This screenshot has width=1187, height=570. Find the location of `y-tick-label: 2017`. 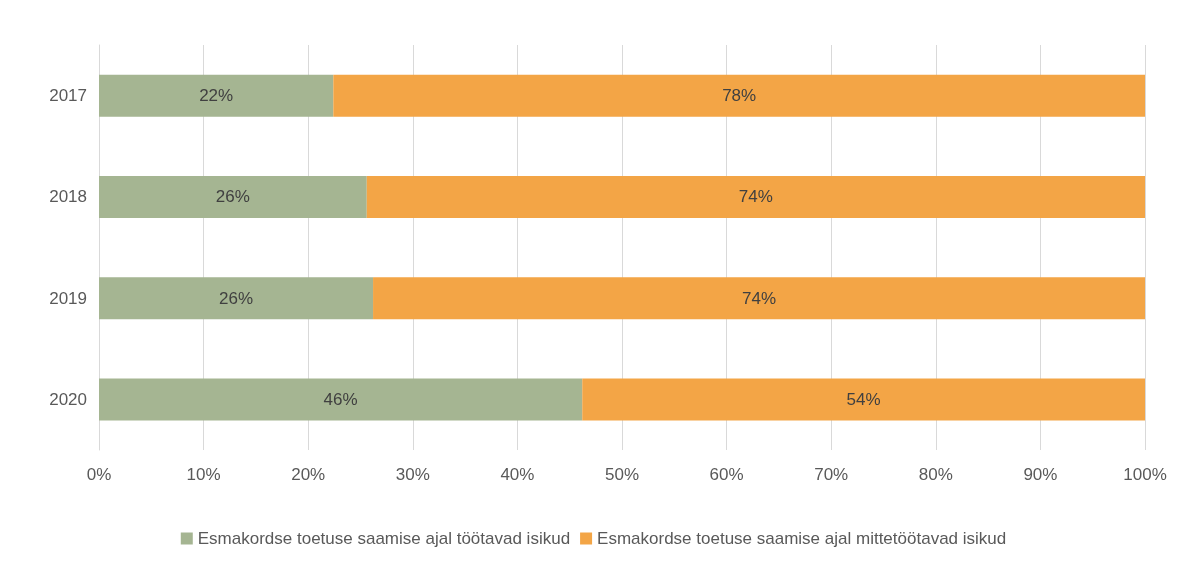

y-tick-label: 2017 is located at coordinates (68, 96).